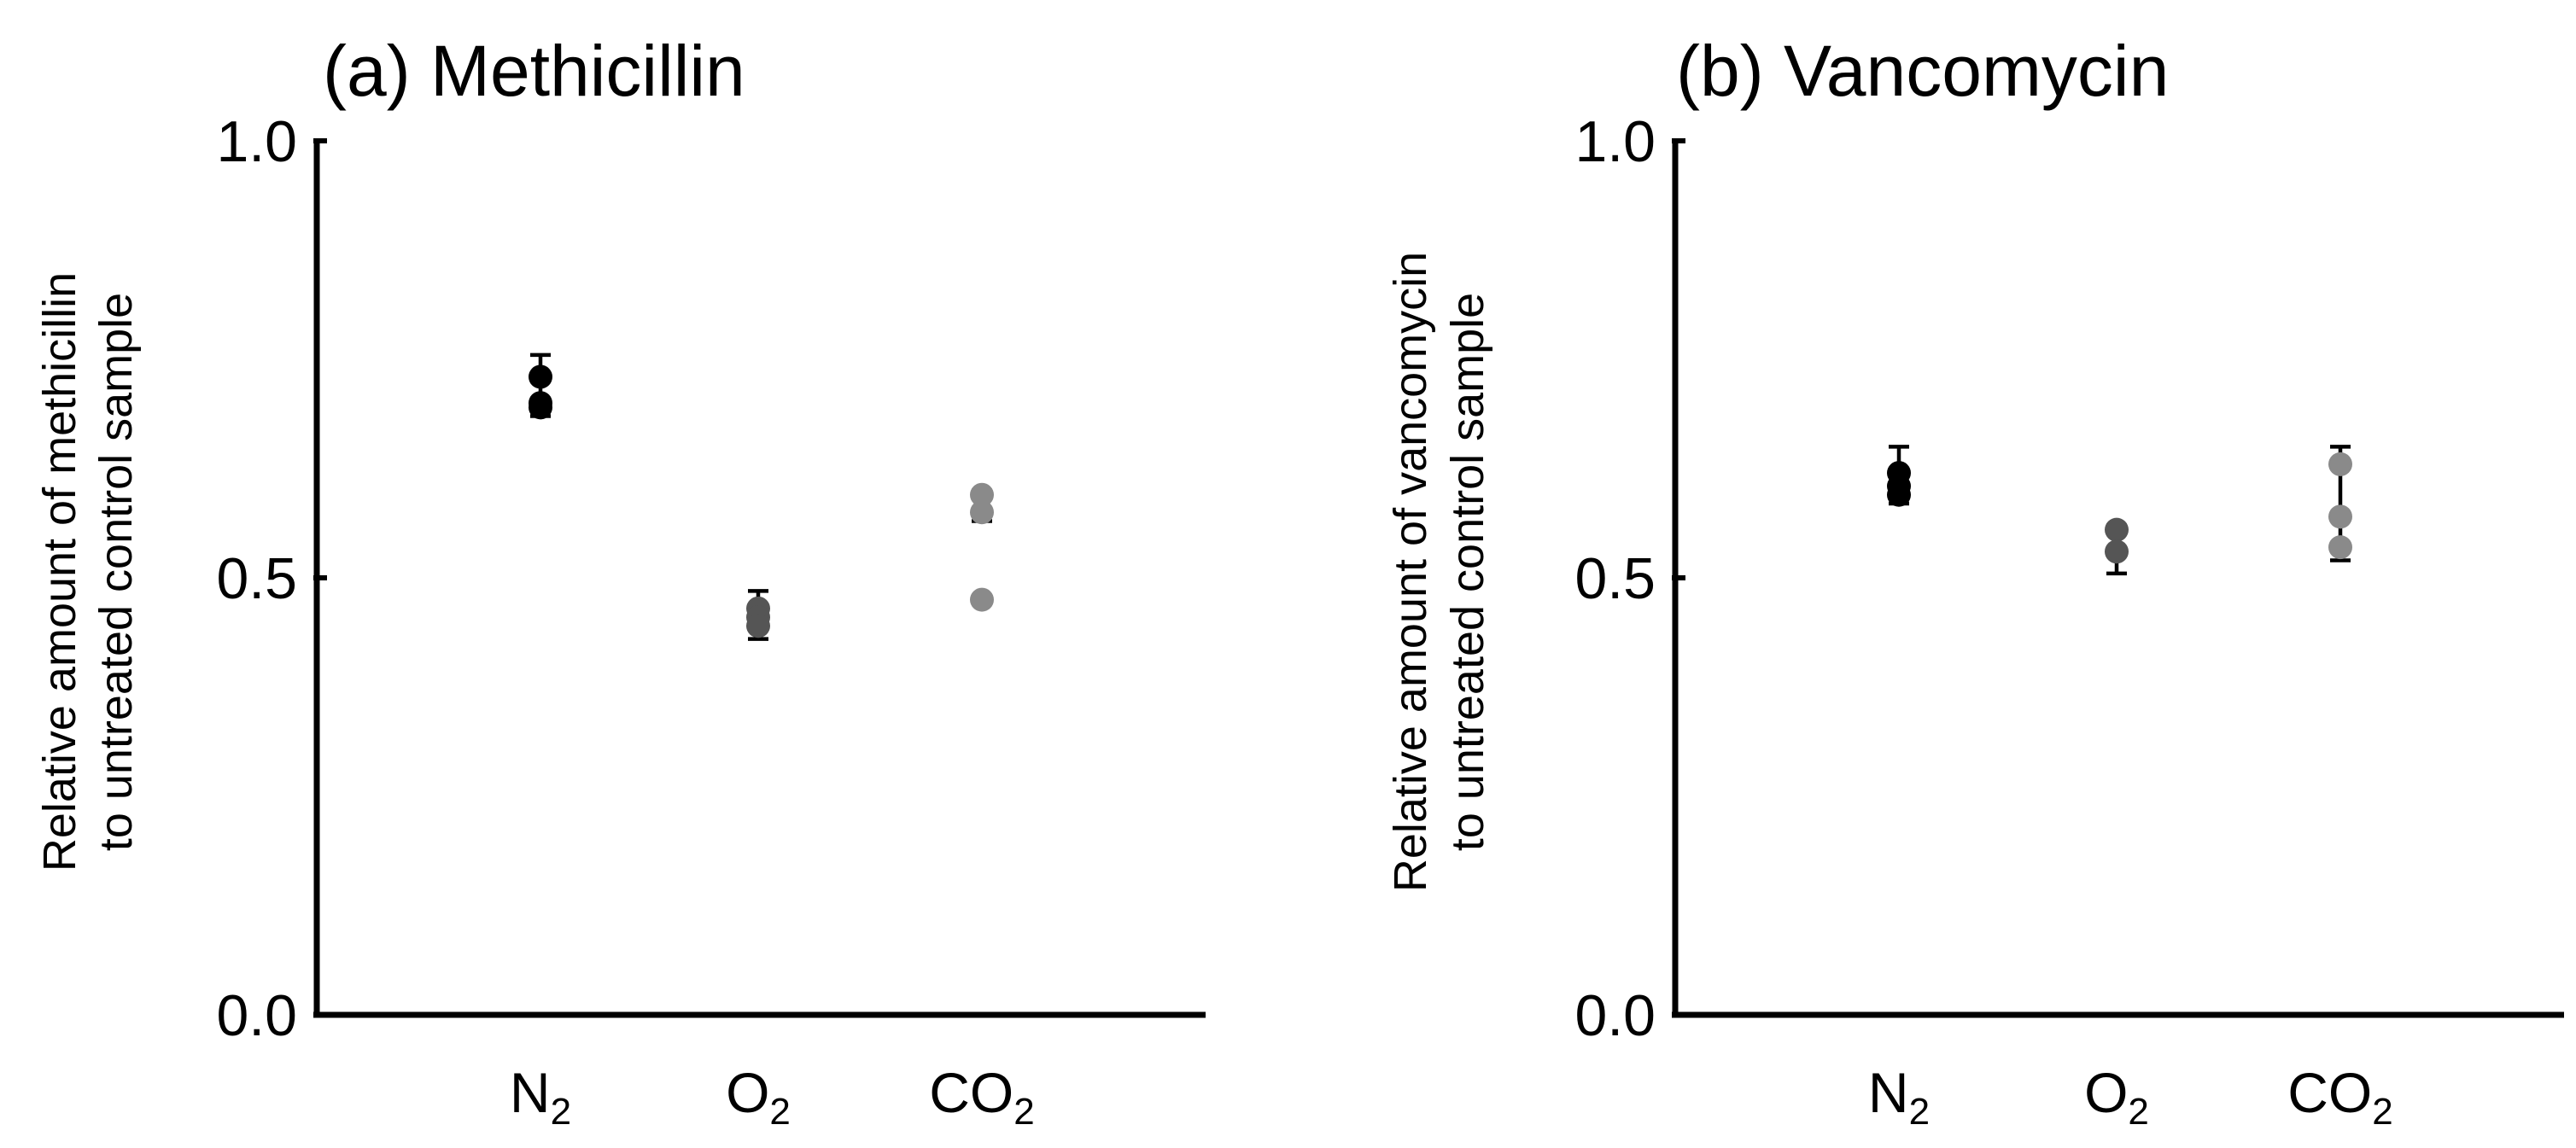  What do you see at coordinates (1410, 572) in the screenshot?
I see `y-axis-label-line-1: Relative amount of vancomycin` at bounding box center [1410, 572].